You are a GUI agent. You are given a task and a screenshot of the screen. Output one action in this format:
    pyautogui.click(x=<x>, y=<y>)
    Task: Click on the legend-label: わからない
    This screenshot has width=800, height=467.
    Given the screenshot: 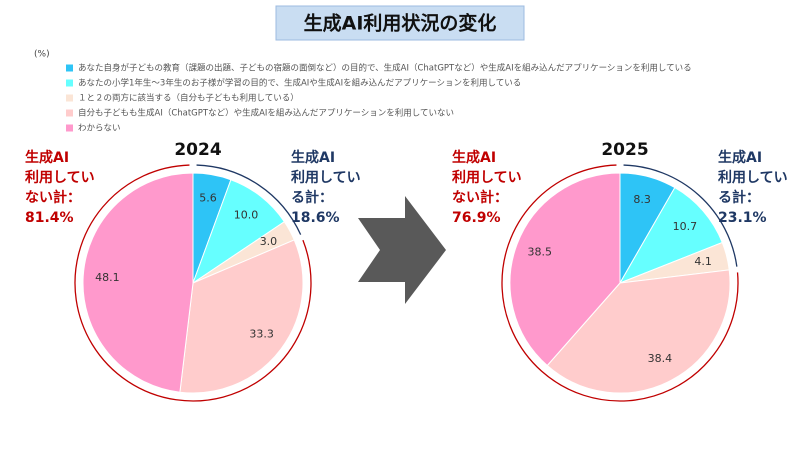 What is the action you would take?
    pyautogui.click(x=99, y=129)
    